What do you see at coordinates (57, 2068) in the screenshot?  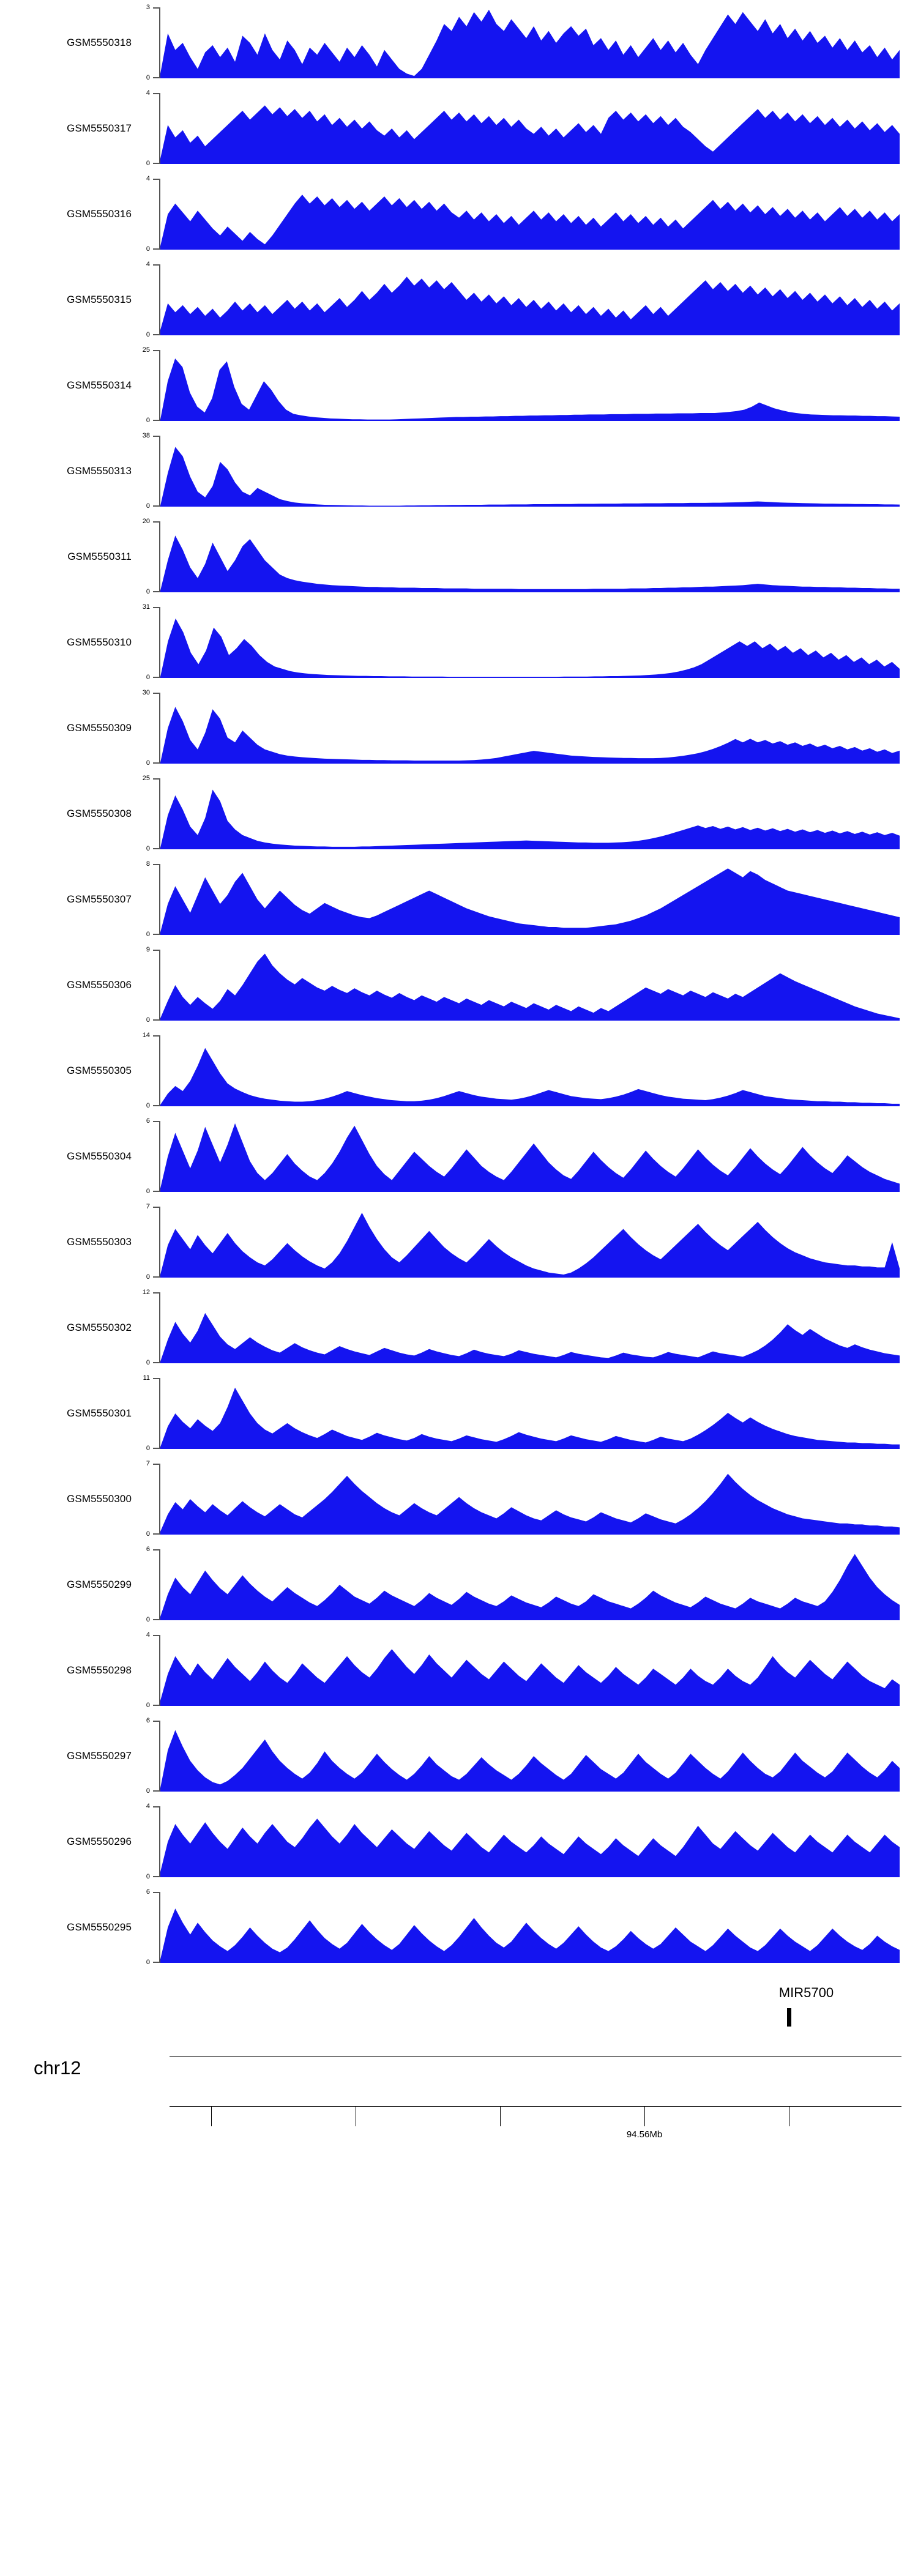 I see `chromosome-label: chr12` at bounding box center [57, 2068].